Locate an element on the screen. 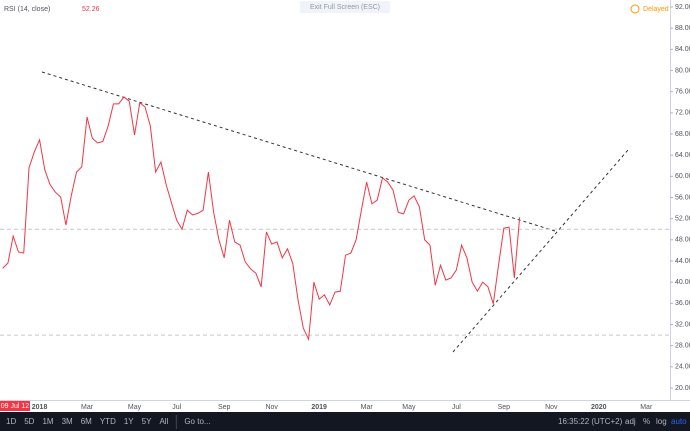 Image resolution: width=690 pixels, height=431 pixels. y-tick-label: 28.00 is located at coordinates (682, 346).